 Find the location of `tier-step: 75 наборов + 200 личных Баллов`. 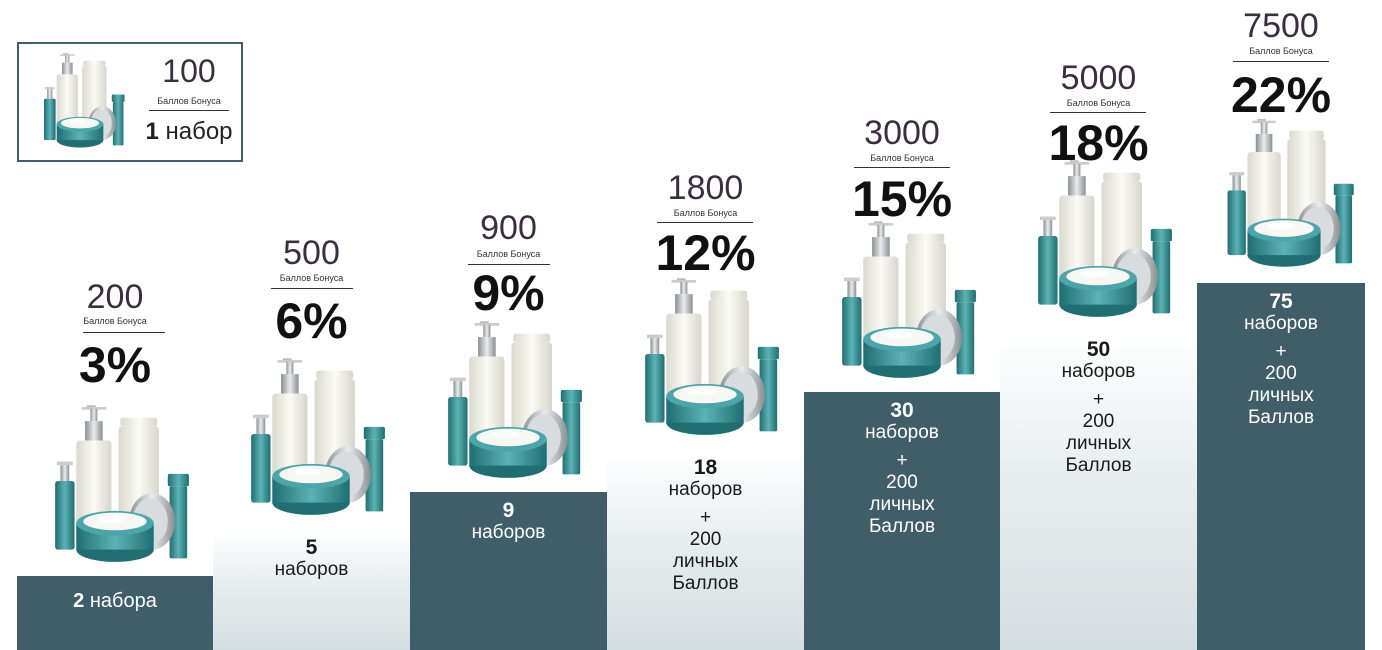

tier-step: 75 наборов + 200 личных Баллов is located at coordinates (1281, 466).